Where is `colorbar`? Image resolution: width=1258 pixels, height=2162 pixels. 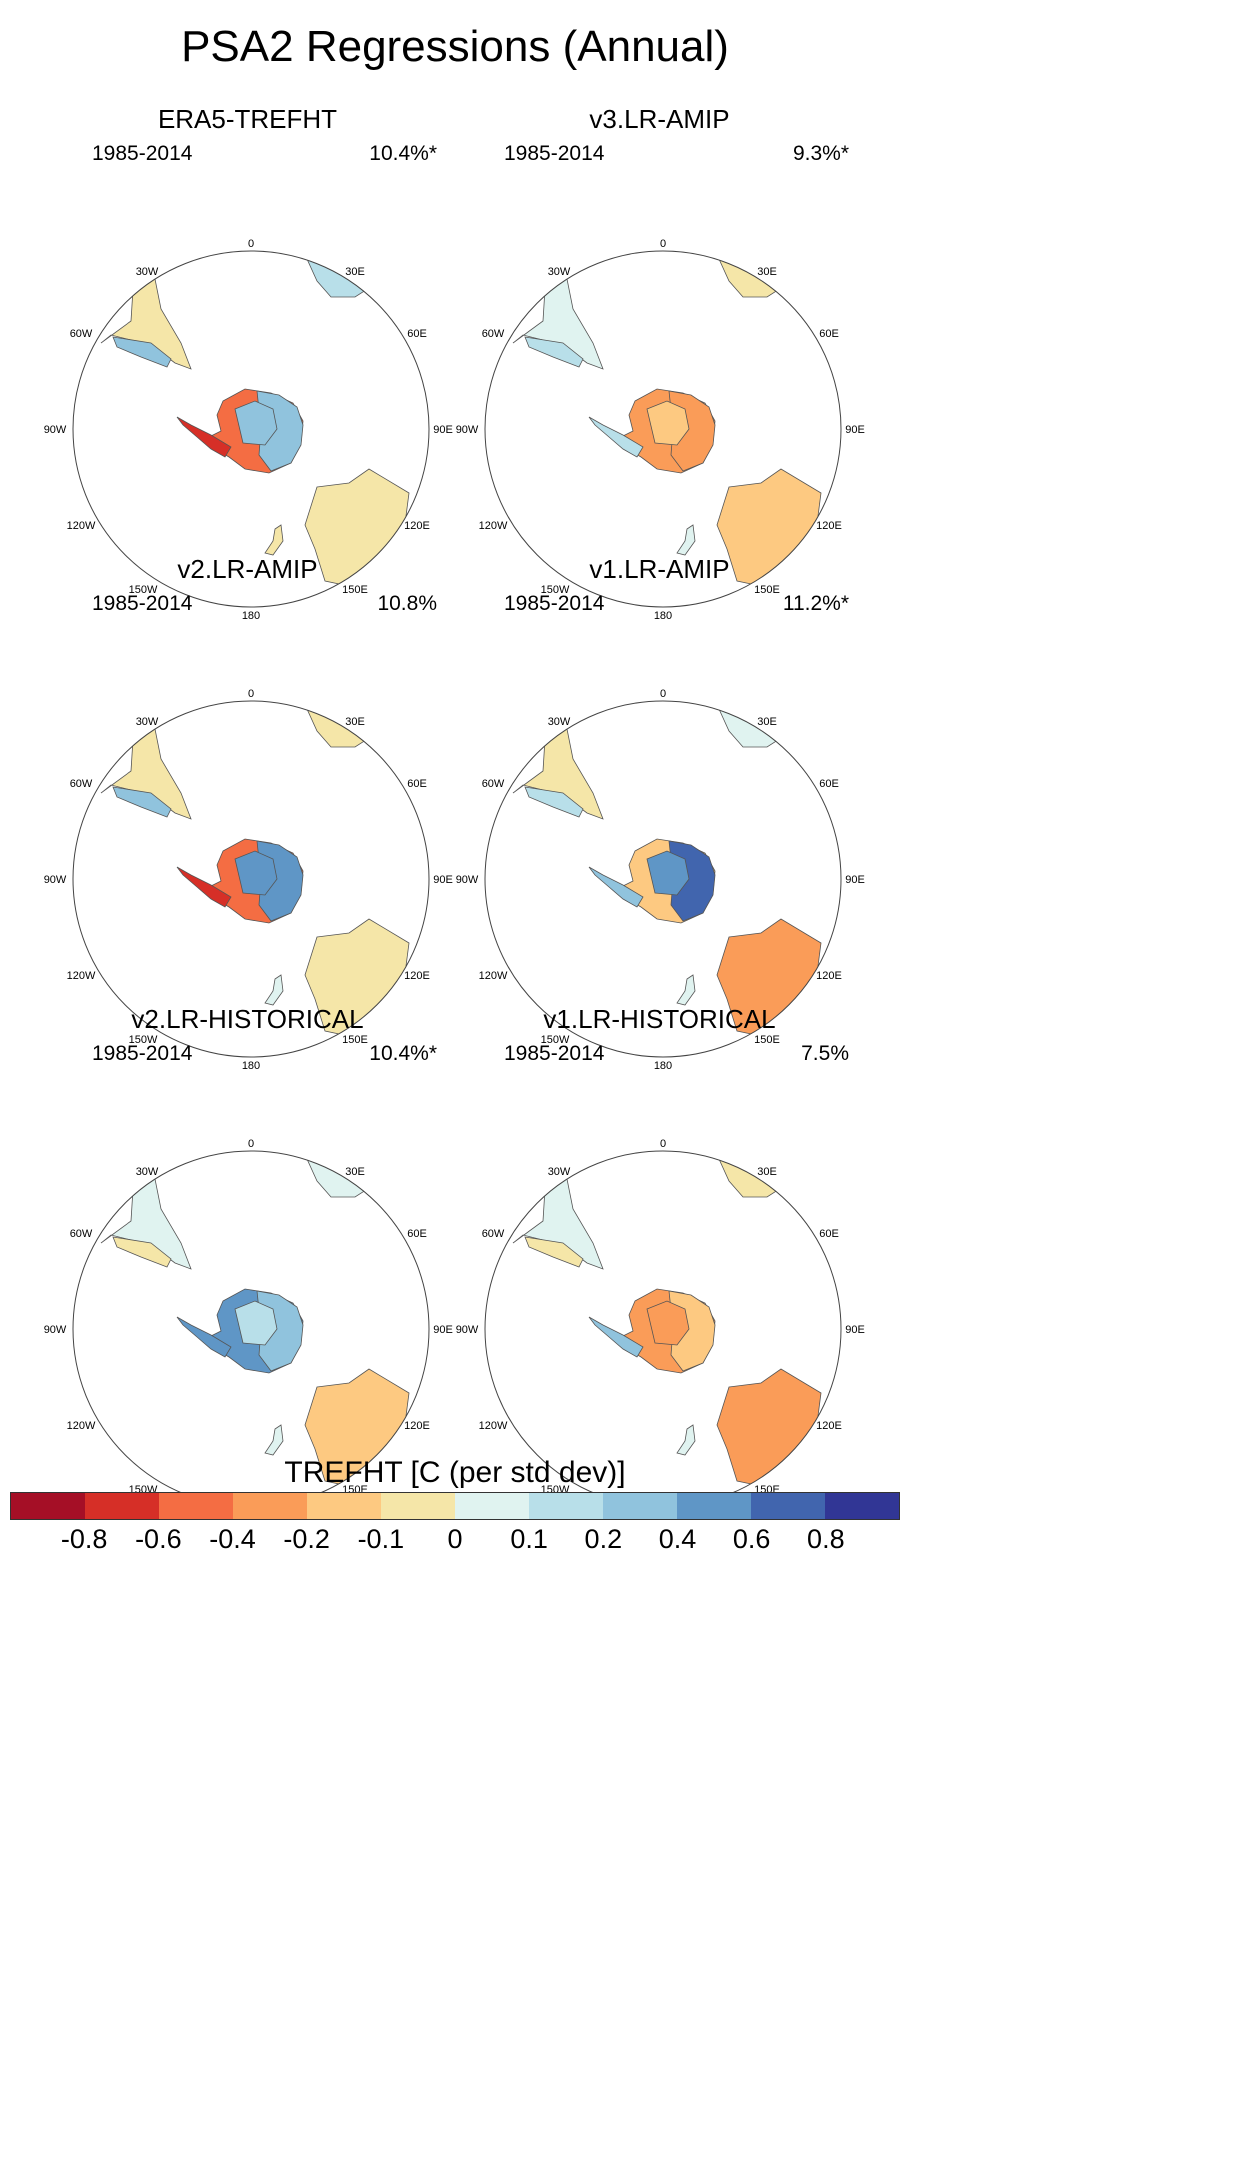 colorbar is located at coordinates (455, 1506).